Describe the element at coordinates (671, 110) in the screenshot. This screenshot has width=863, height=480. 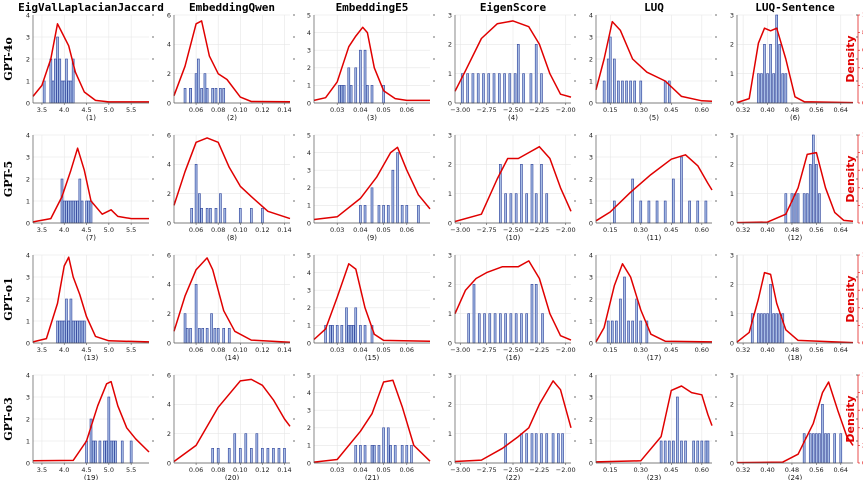
I see `x-tick-label: 0.45` at that location.